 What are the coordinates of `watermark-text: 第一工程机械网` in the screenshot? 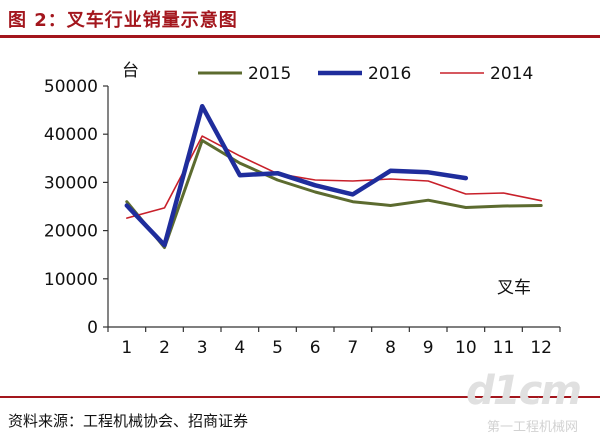 It's located at (532, 427).